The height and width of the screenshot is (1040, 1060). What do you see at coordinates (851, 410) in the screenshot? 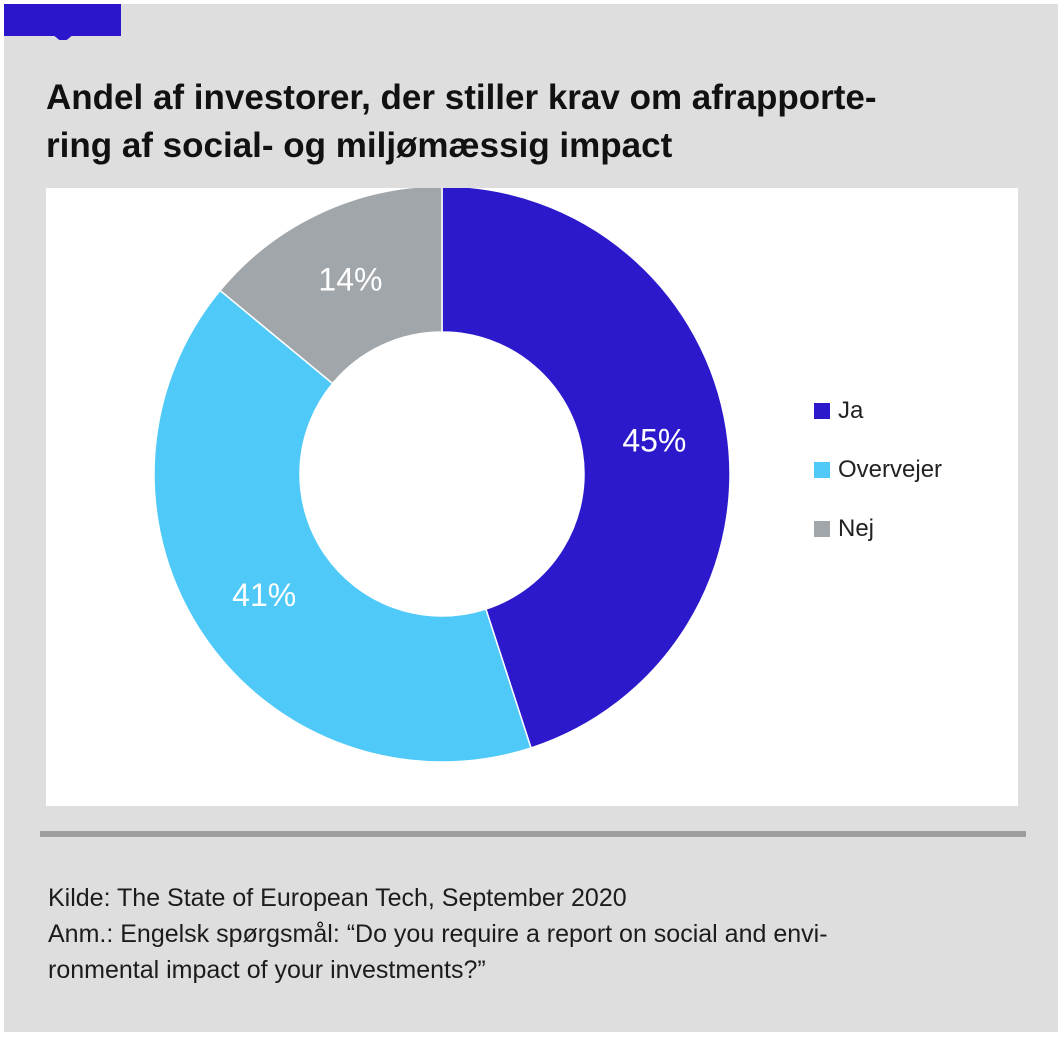
I see `legend-label: Ja` at bounding box center [851, 410].